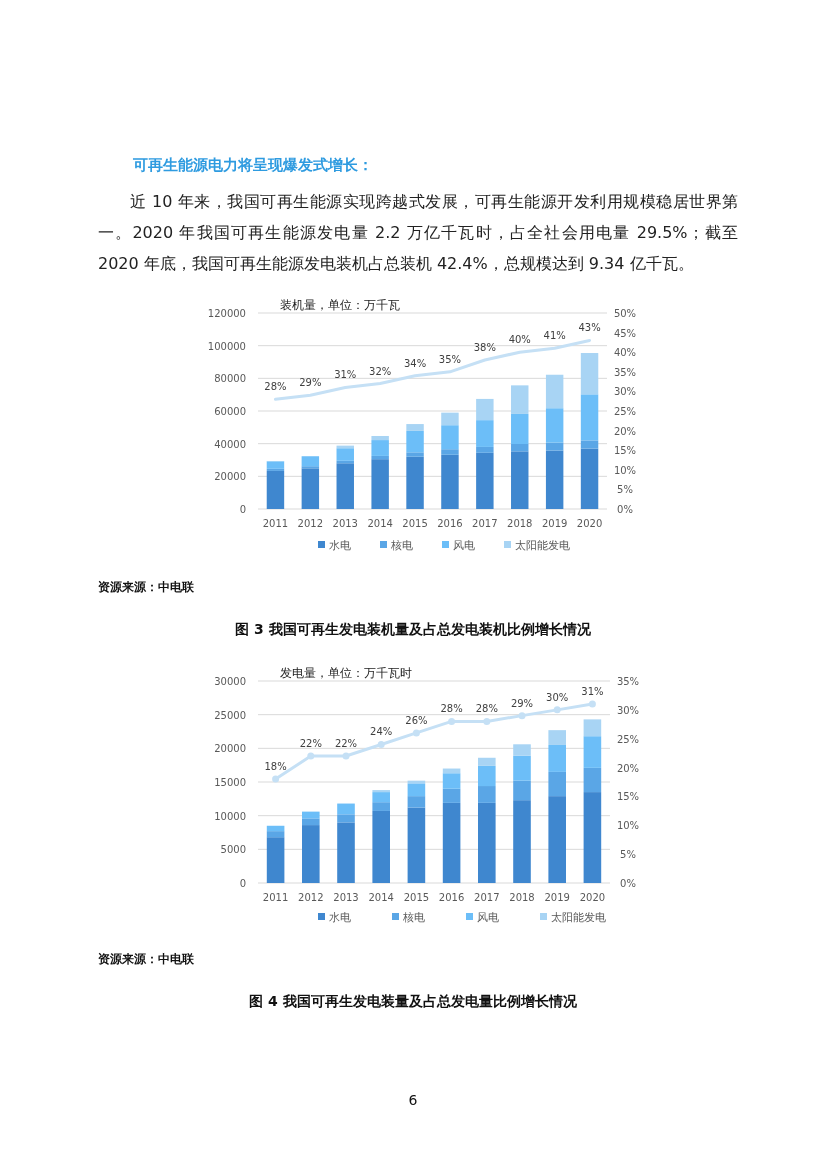 This screenshot has width=827, height=1169. I want to click on y-tick-label: 15000, so click(230, 782).